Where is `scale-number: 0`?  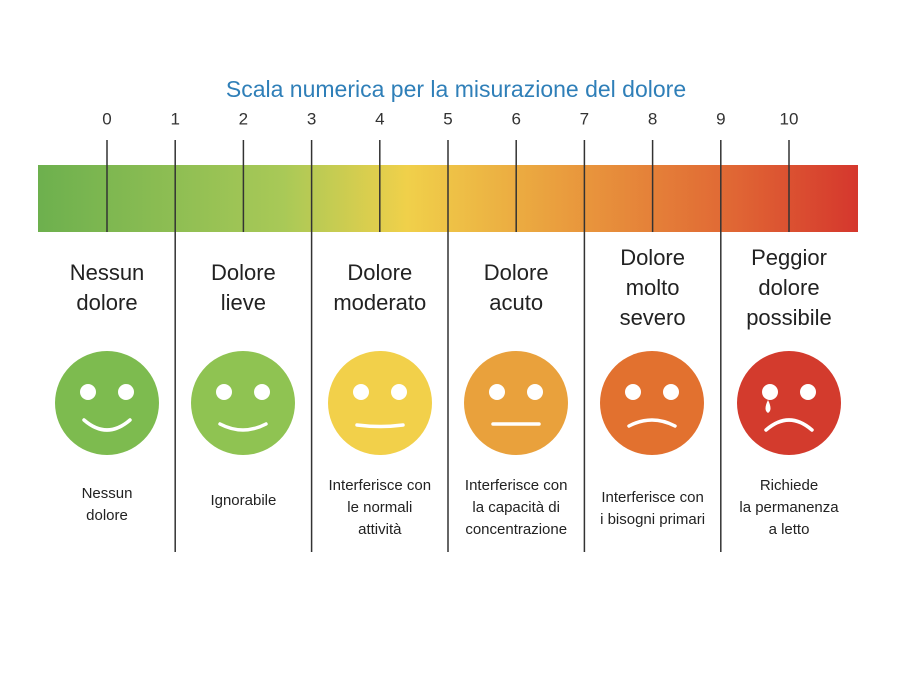
scale-number: 0 is located at coordinates (106, 118).